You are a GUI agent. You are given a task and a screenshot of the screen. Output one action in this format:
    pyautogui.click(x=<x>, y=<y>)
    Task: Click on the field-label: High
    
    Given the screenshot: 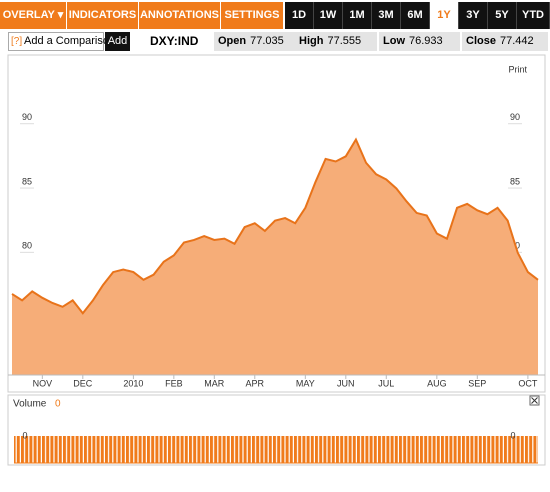 What is the action you would take?
    pyautogui.click(x=311, y=41)
    